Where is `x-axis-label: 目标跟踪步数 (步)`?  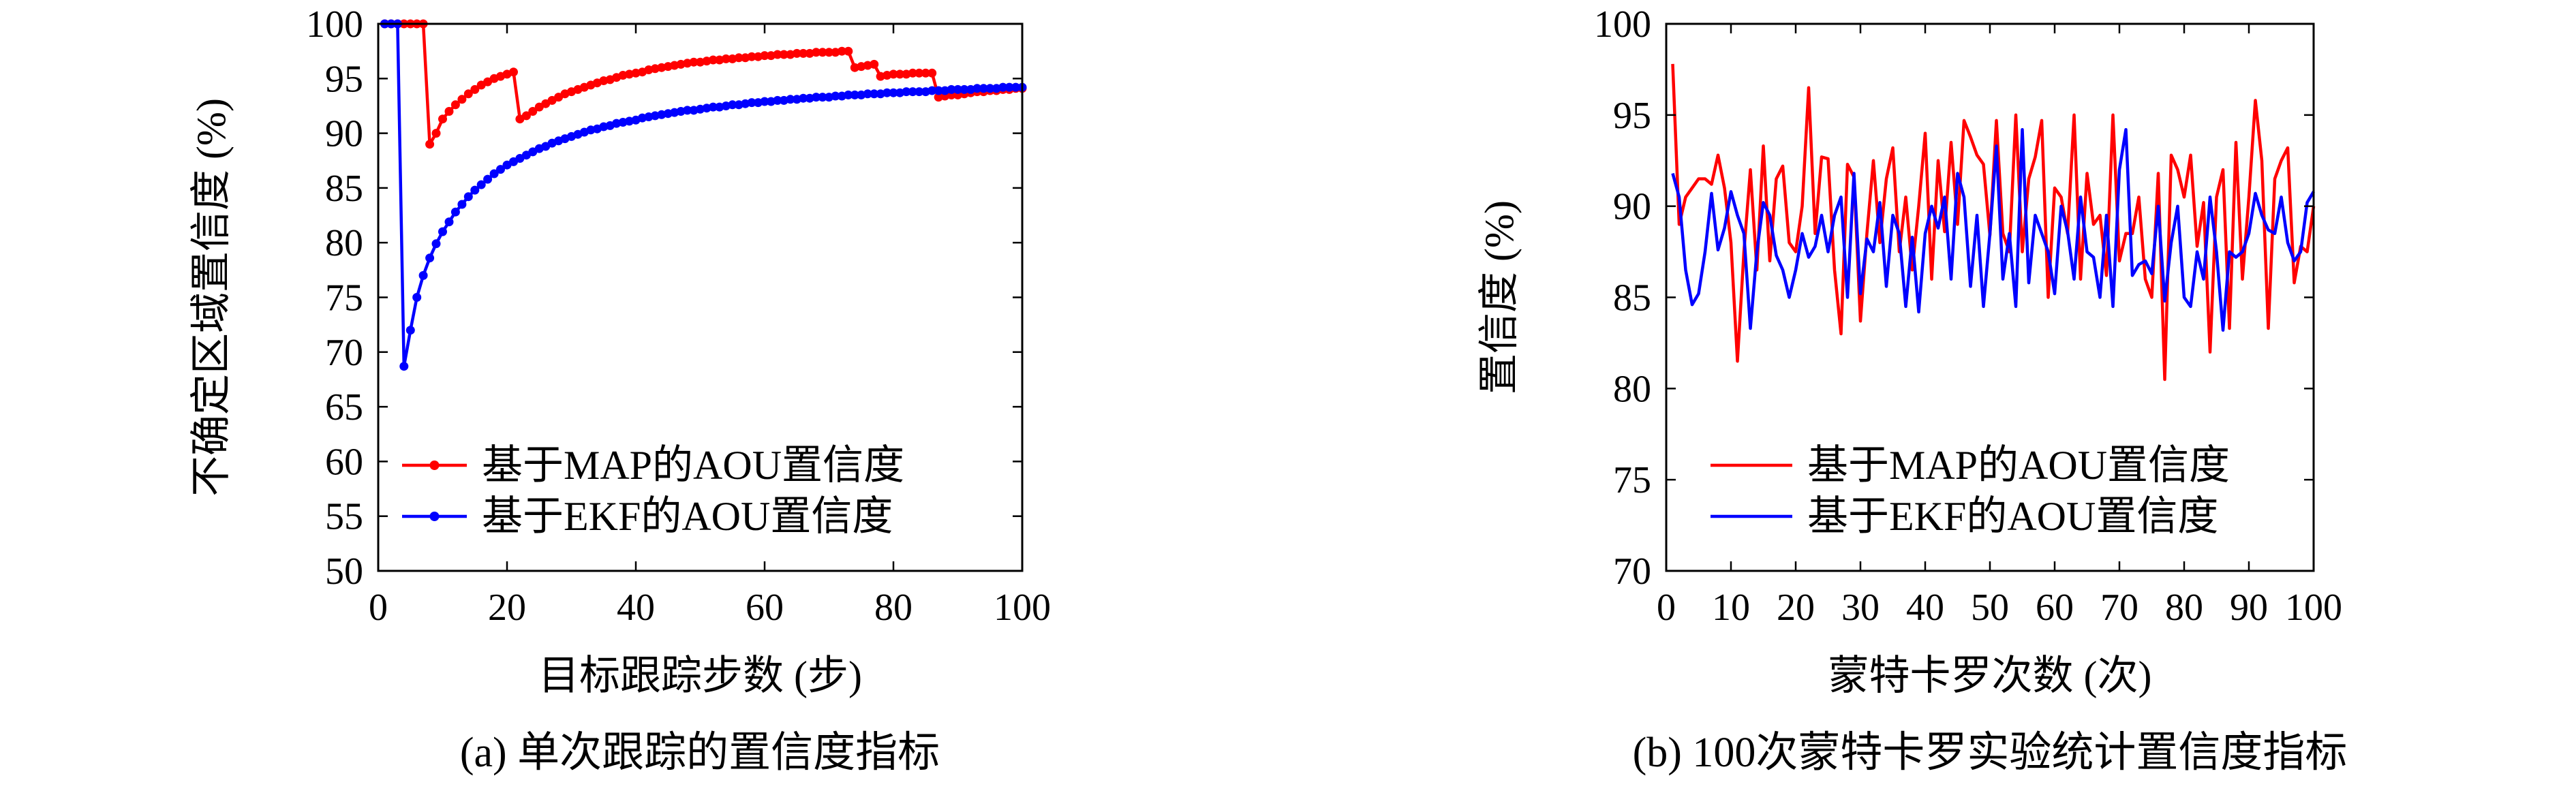
x-axis-label: 目标跟踪步数 (步) is located at coordinates (700, 675).